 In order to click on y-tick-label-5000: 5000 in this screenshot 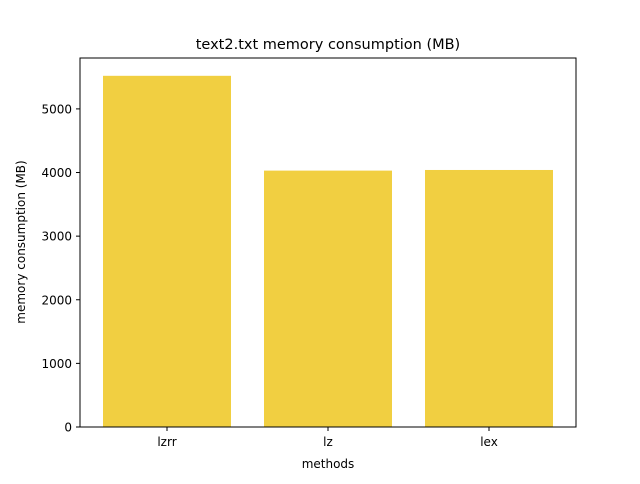, I will do `click(56, 109)`.